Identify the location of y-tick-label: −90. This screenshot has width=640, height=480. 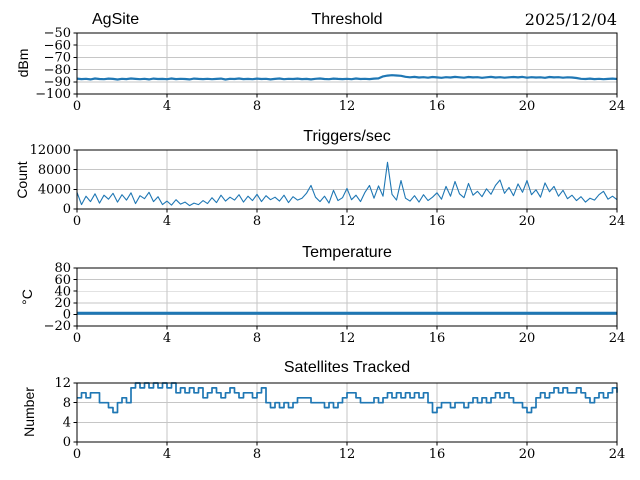
(57, 82).